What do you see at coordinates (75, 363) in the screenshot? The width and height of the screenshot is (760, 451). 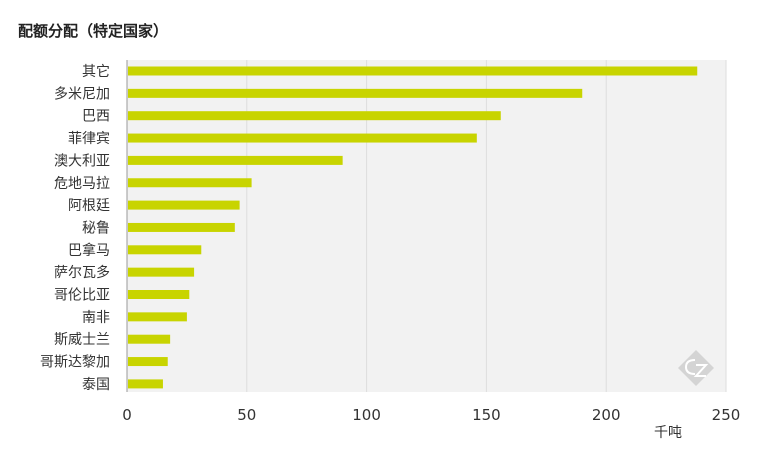 I see `category-label: 哥斯达黎加` at bounding box center [75, 363].